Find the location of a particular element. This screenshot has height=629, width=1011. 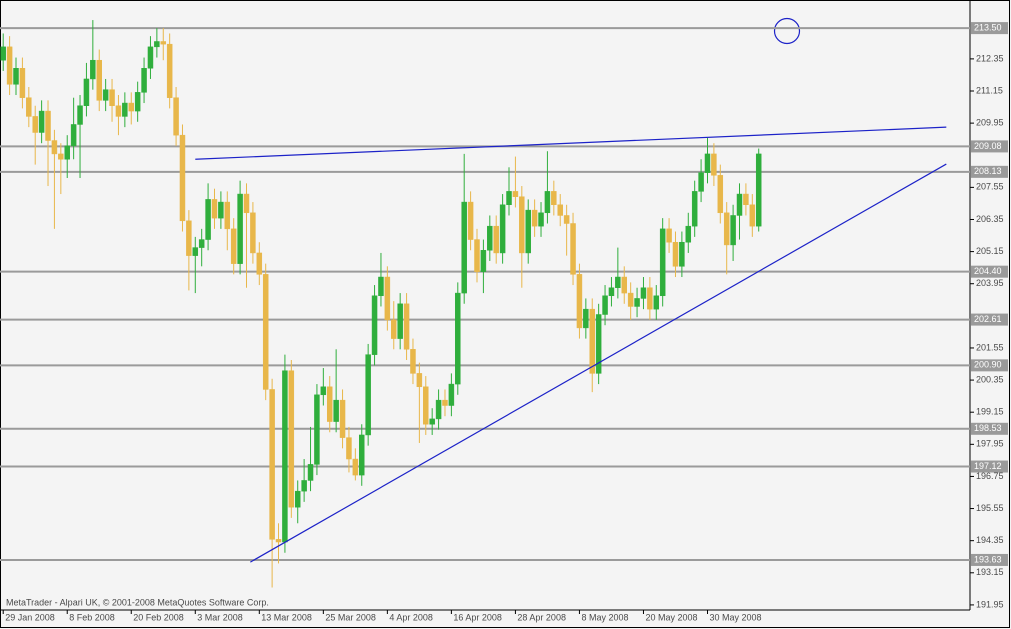

level-label: 209.08 is located at coordinates (988, 146).